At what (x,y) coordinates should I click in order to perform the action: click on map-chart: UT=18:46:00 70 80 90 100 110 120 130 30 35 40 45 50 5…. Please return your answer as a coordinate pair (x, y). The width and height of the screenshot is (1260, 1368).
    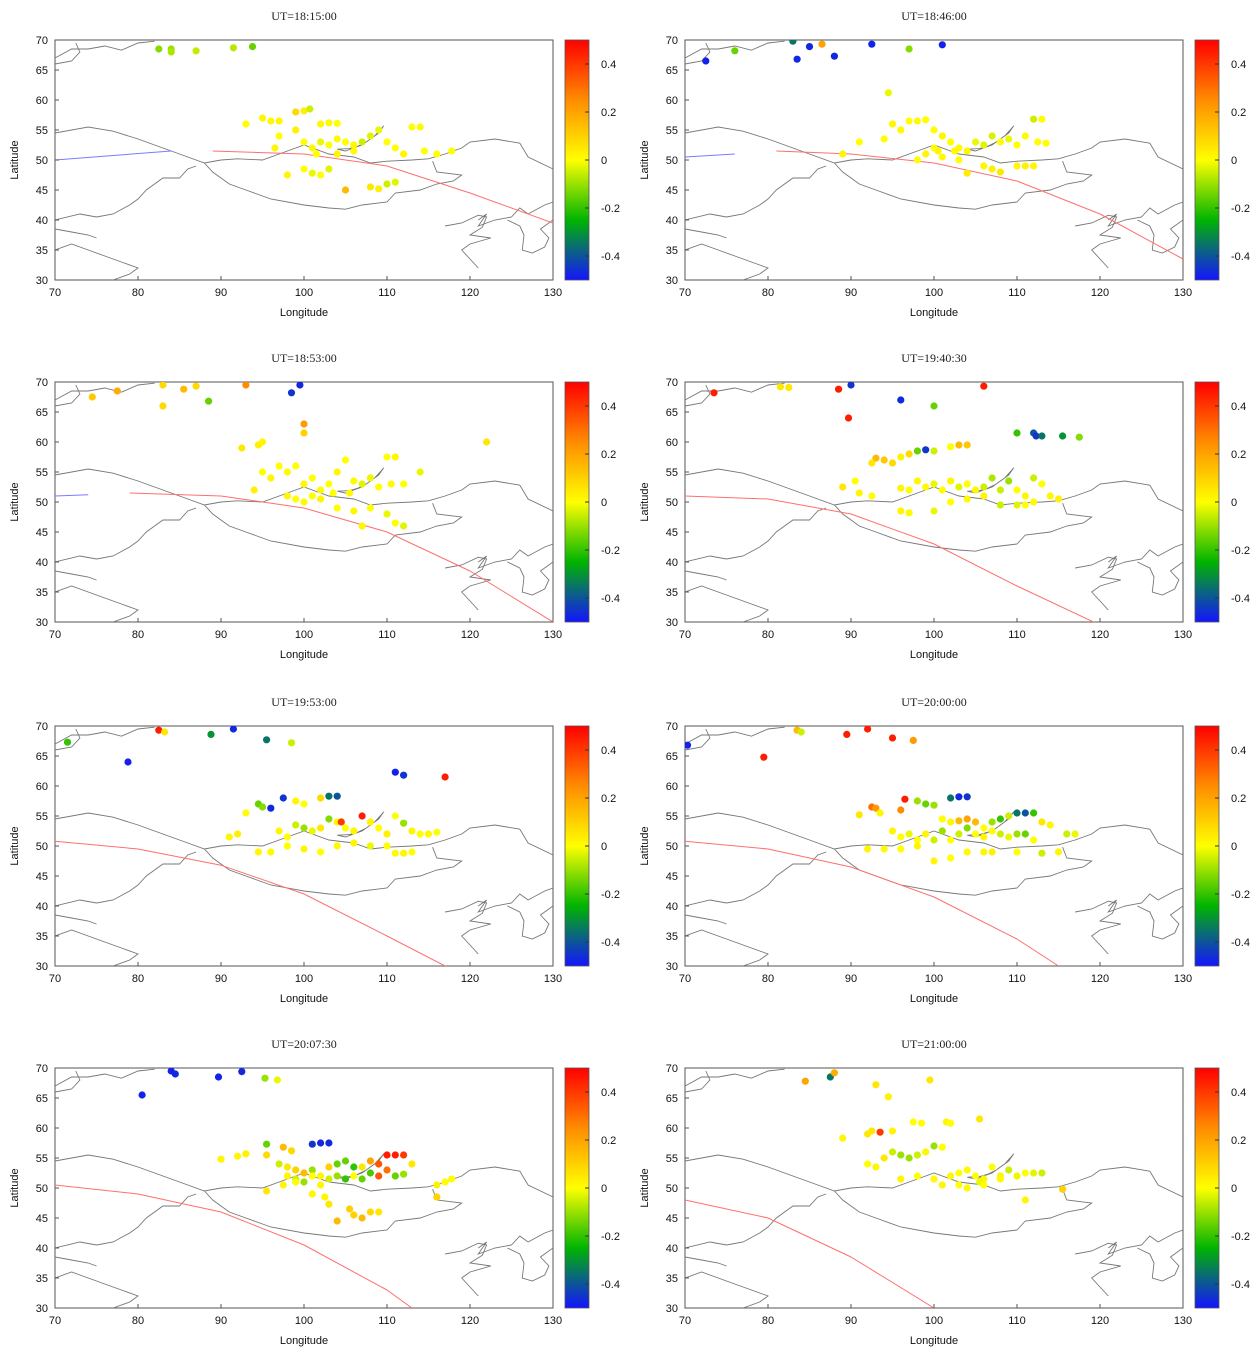
    Looking at the image, I should click on (944, 164).